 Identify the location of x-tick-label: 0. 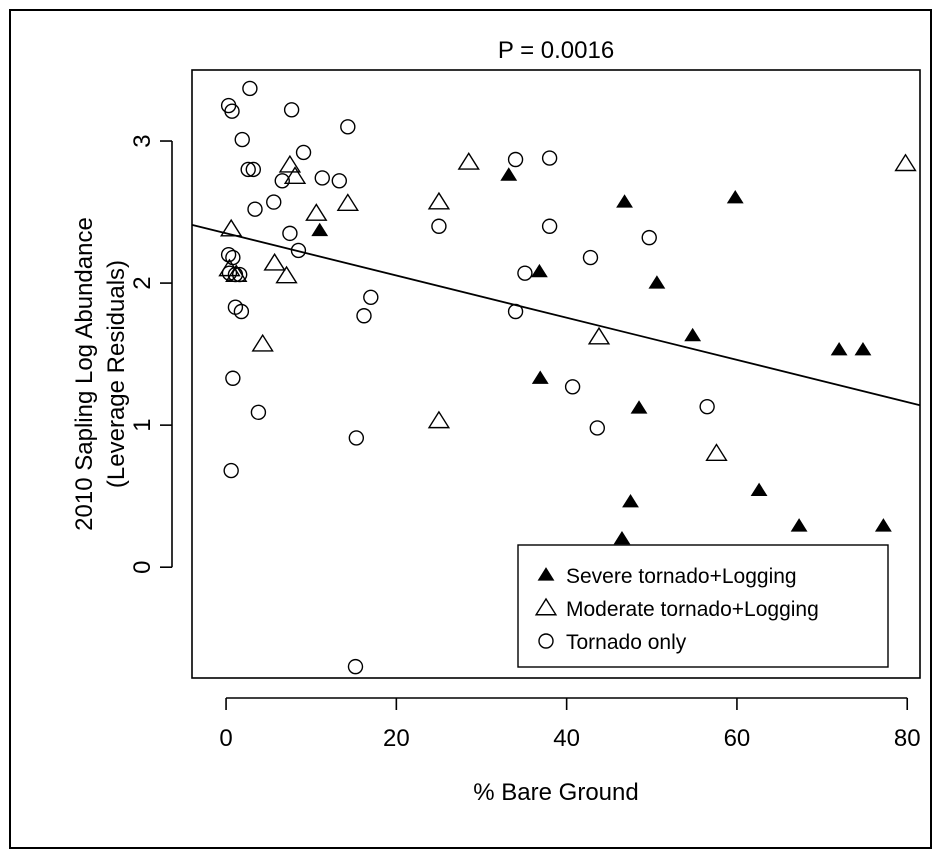
(225, 738).